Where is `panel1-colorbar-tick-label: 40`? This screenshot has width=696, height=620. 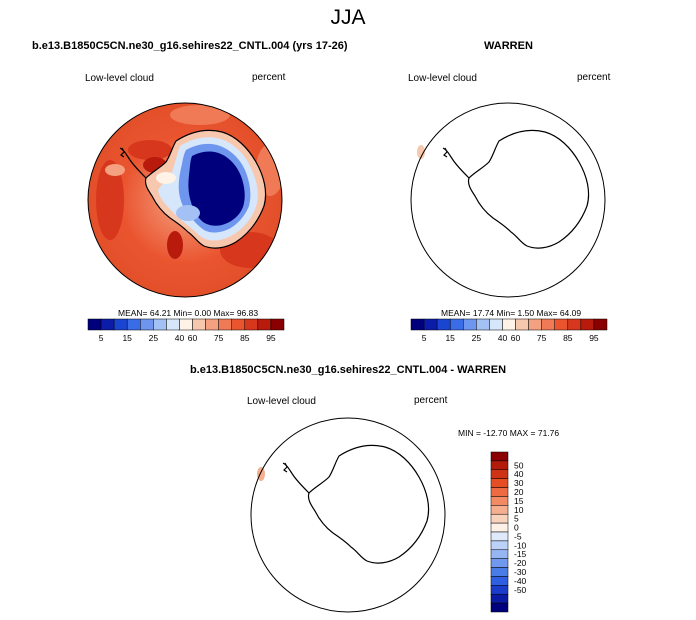
panel1-colorbar-tick-label: 40 is located at coordinates (180, 338).